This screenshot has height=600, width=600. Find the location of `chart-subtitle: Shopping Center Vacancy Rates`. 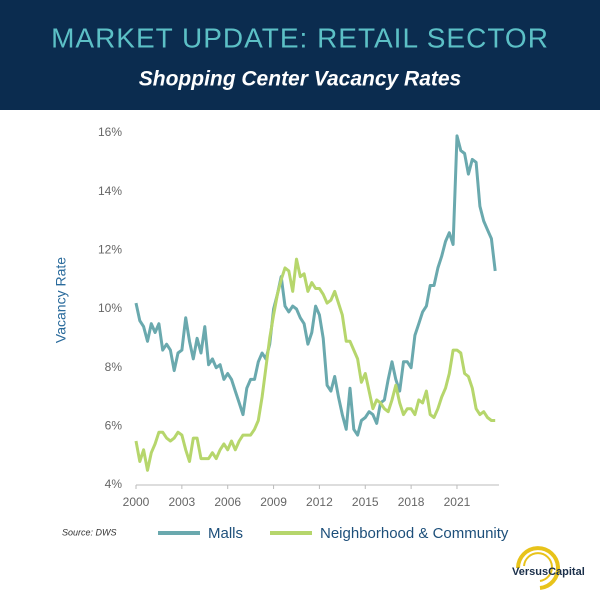

chart-subtitle: Shopping Center Vacancy Rates is located at coordinates (300, 79).